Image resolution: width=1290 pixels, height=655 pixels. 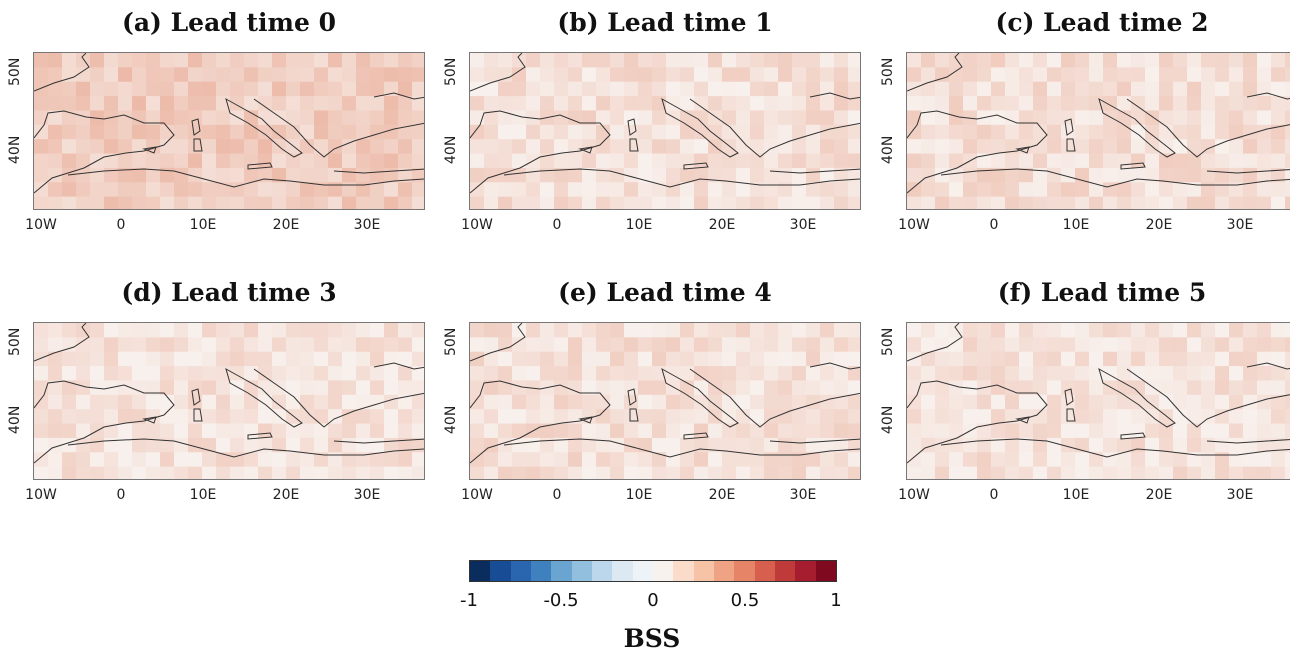 I want to click on lon-tick-label: 10W, so click(x=41, y=225).